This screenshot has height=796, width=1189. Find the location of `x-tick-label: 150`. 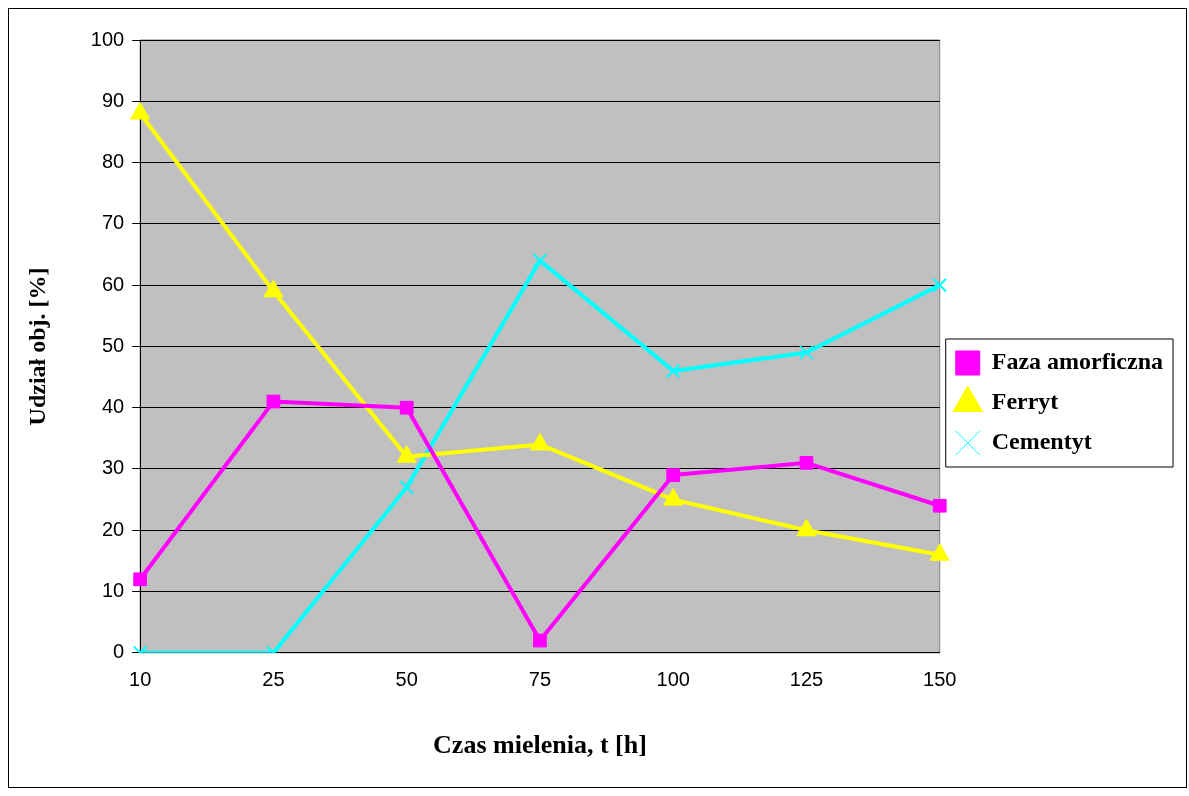

x-tick-label: 150 is located at coordinates (940, 679).